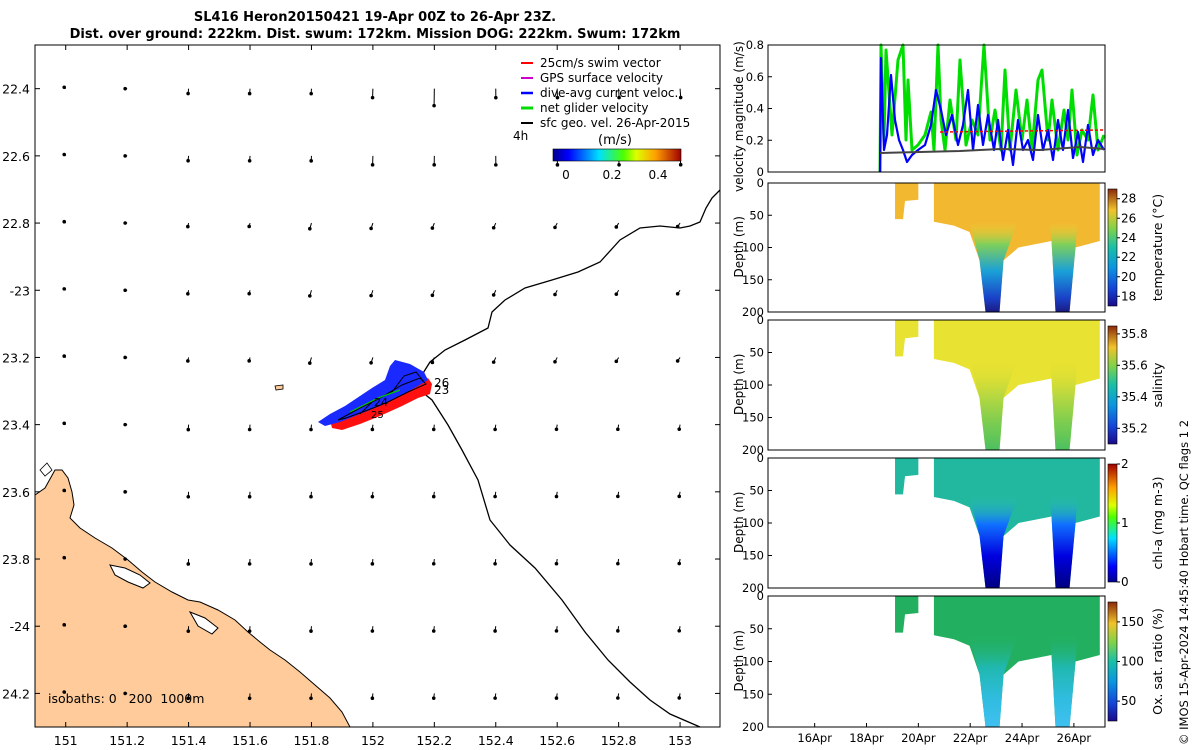 The image size is (1200, 750). Describe the element at coordinates (1128, 296) in the screenshot. I see `colorbar-tick-label: 18` at that location.